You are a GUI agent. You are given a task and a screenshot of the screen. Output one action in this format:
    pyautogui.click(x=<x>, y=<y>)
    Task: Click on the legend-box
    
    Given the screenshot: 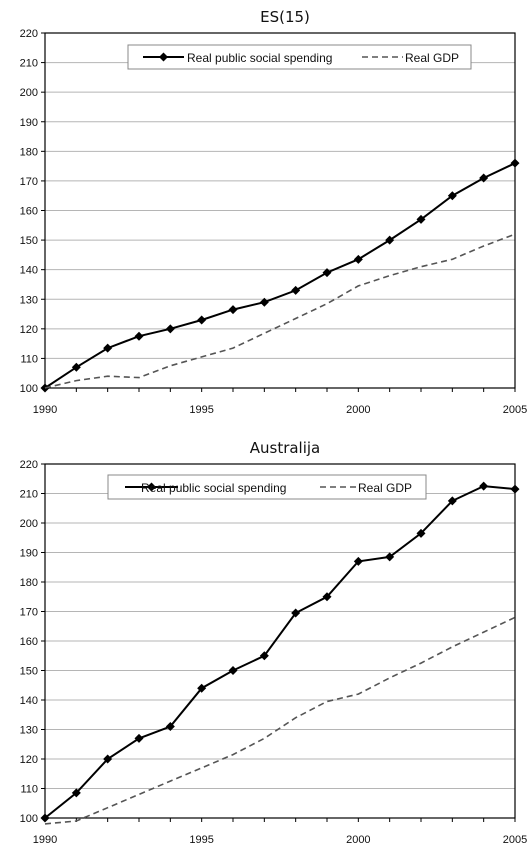 What is the action you would take?
    pyautogui.click(x=299, y=57)
    